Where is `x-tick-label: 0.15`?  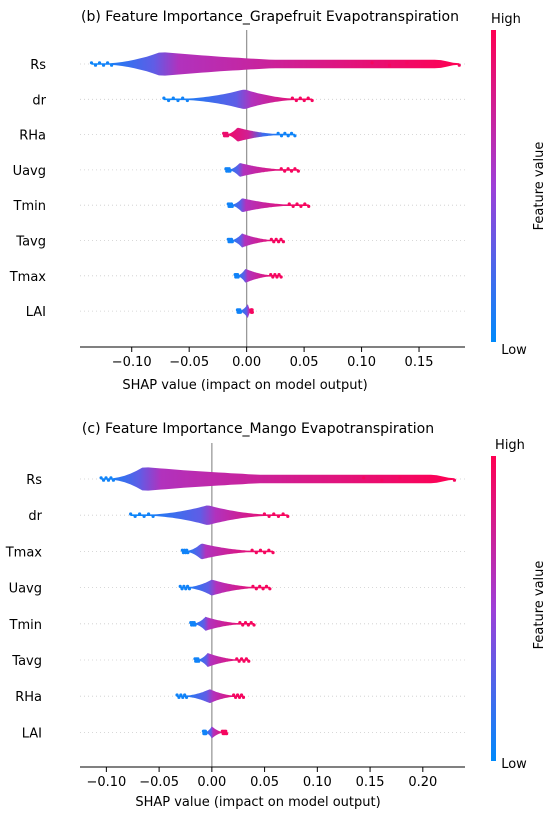
x-tick-label: 0.15 is located at coordinates (370, 782).